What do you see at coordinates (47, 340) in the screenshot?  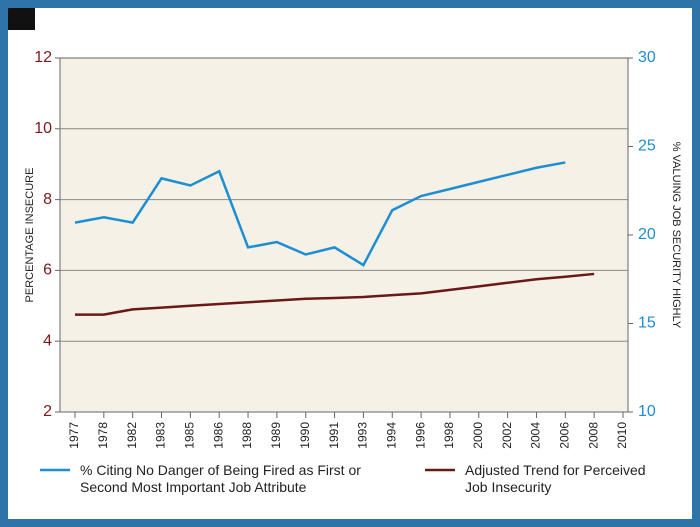 I see `y-tick-label: 4` at bounding box center [47, 340].